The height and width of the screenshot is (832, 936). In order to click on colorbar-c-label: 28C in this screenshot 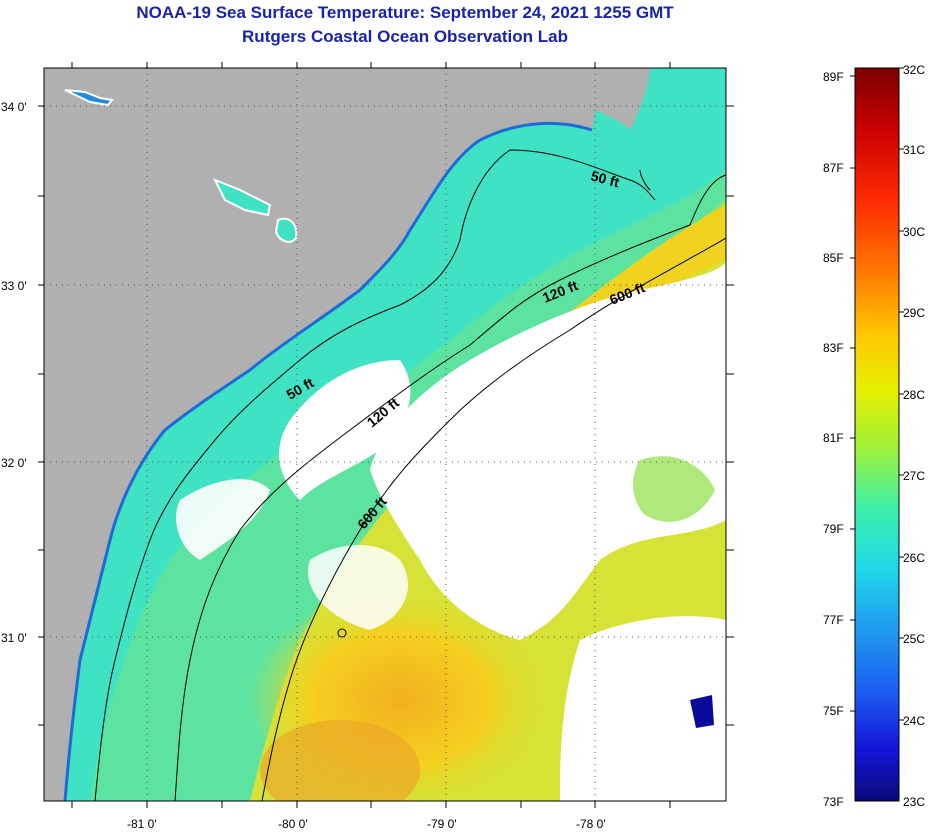, I will do `click(914, 395)`.